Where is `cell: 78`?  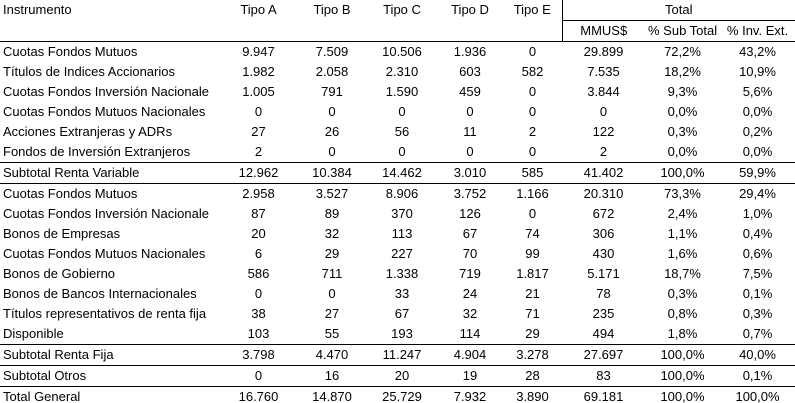
cell: 78 is located at coordinates (603, 293).